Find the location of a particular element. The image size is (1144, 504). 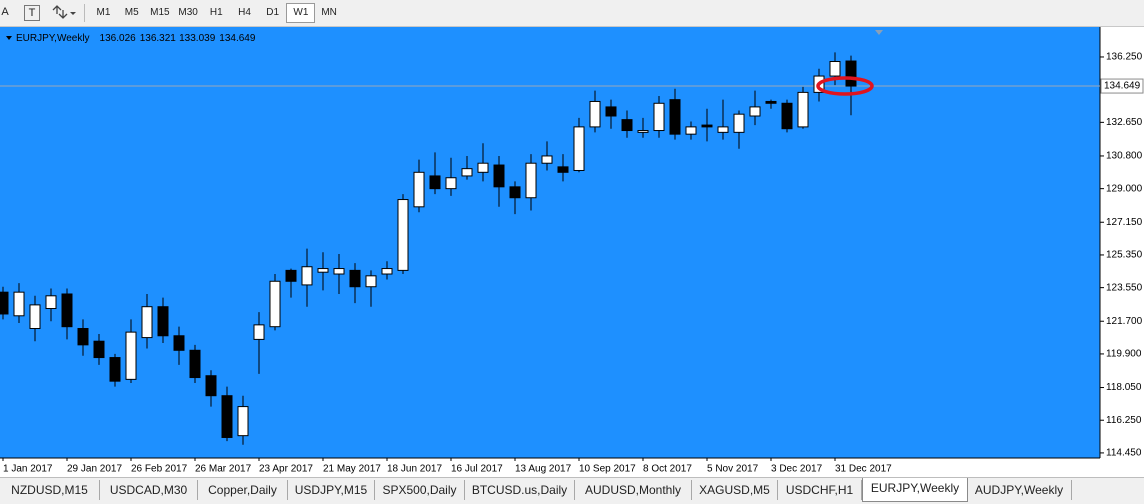

header-field: 136.026 is located at coordinates (118, 38).